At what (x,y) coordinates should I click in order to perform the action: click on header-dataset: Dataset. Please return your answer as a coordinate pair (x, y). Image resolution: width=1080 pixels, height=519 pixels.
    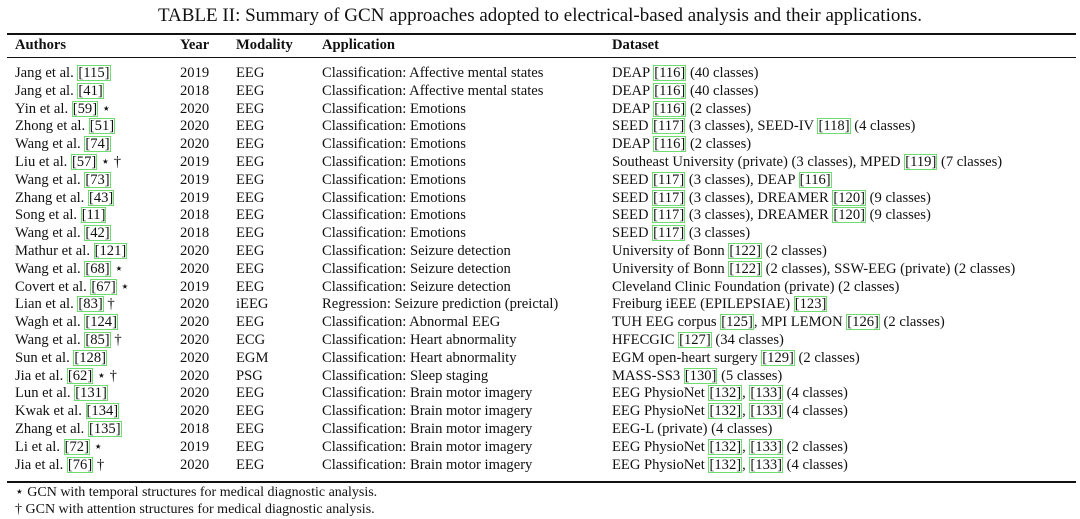
    Looking at the image, I should click on (636, 45).